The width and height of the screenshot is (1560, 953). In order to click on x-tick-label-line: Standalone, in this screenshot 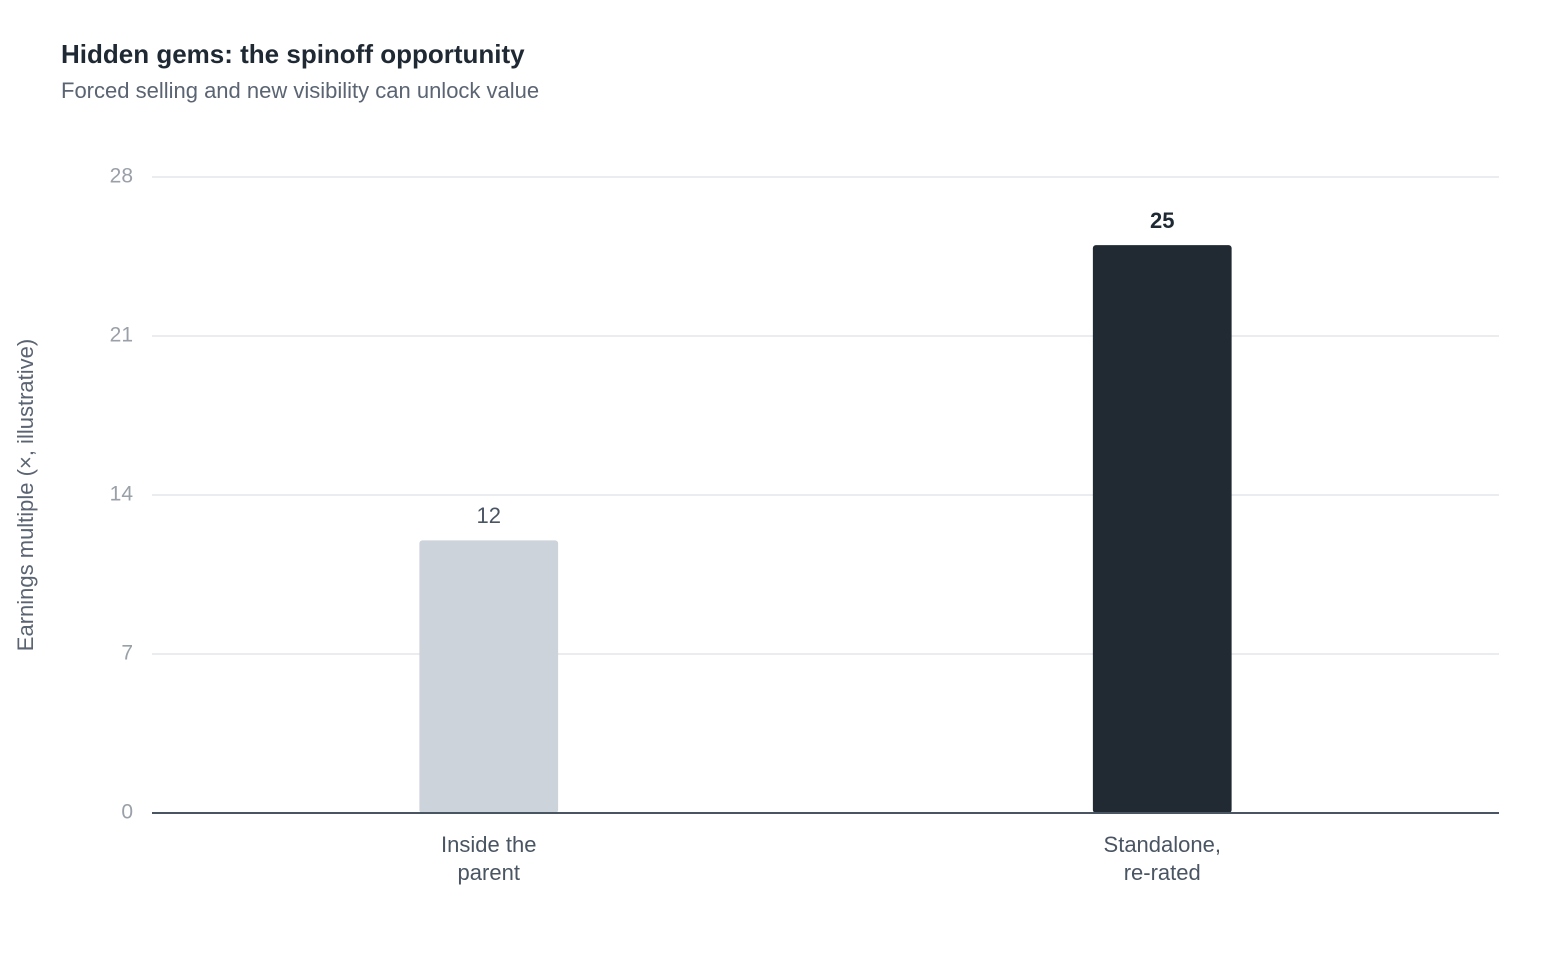, I will do `click(1162, 844)`.